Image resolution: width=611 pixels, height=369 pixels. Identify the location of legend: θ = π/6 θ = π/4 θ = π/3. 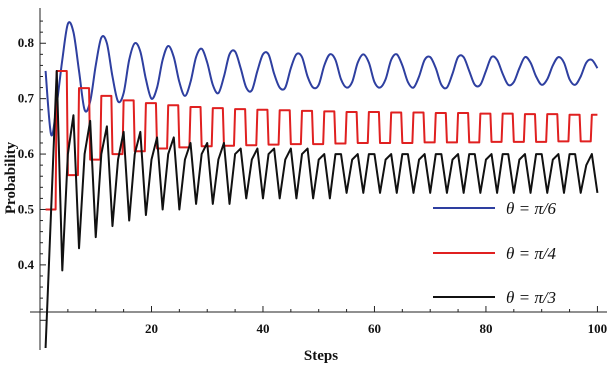
(495, 253).